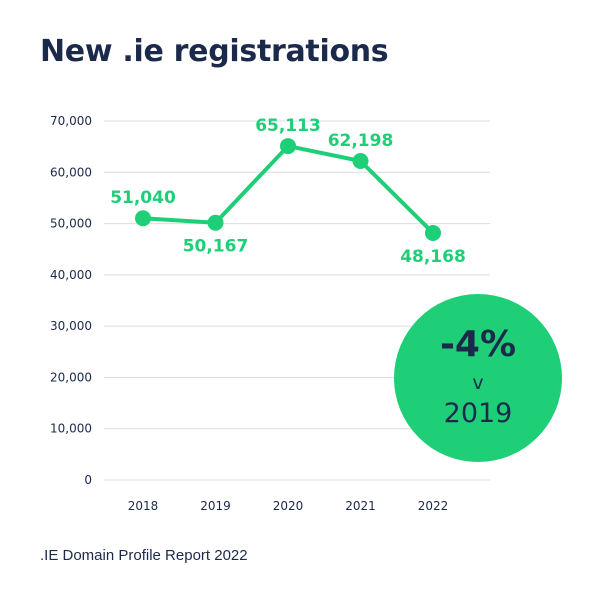  I want to click on data-label: 51,040, so click(143, 198).